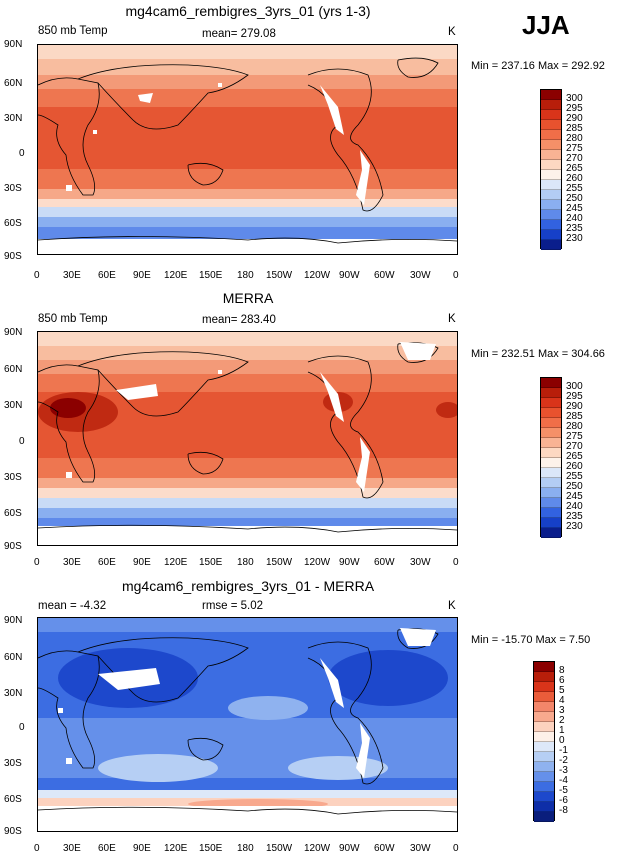  What do you see at coordinates (563, 810) in the screenshot?
I see `colorbar-label: -8` at bounding box center [563, 810].